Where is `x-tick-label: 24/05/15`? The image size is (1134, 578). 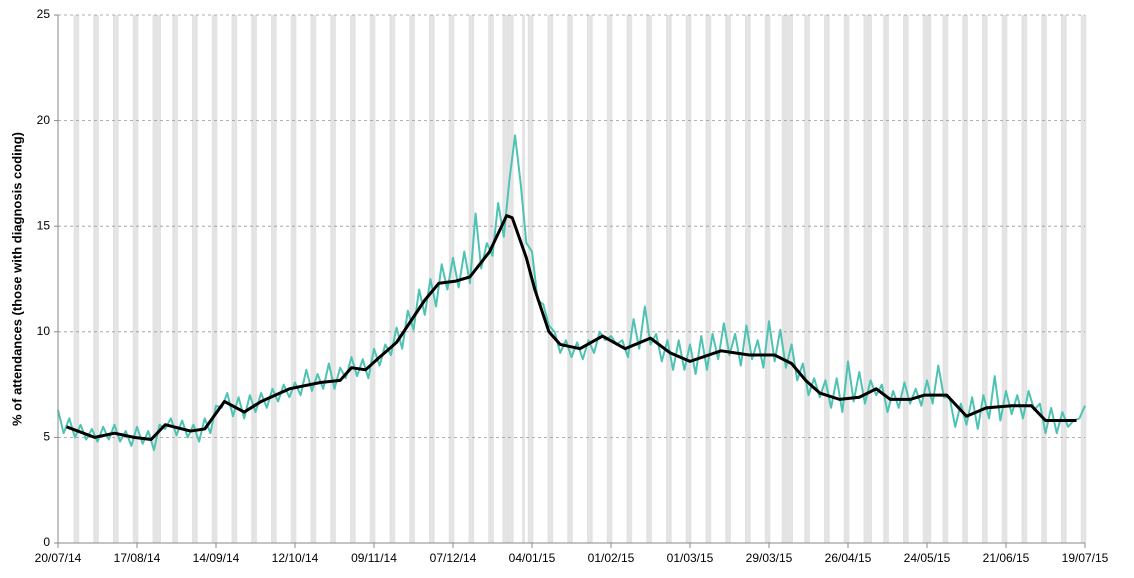 x-tick-label: 24/05/15 is located at coordinates (927, 558).